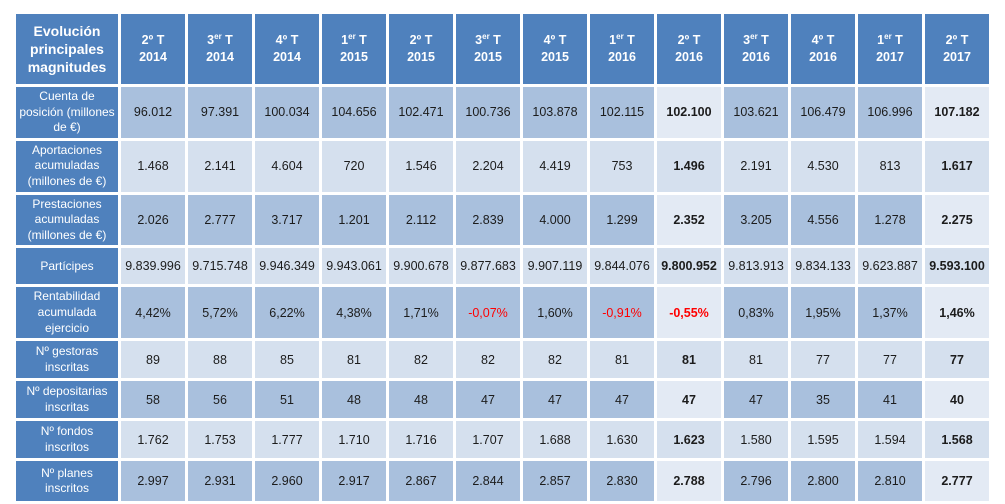 The image size is (1005, 504). Describe the element at coordinates (756, 266) in the screenshot. I see `table-cell: 9.813.913` at that location.